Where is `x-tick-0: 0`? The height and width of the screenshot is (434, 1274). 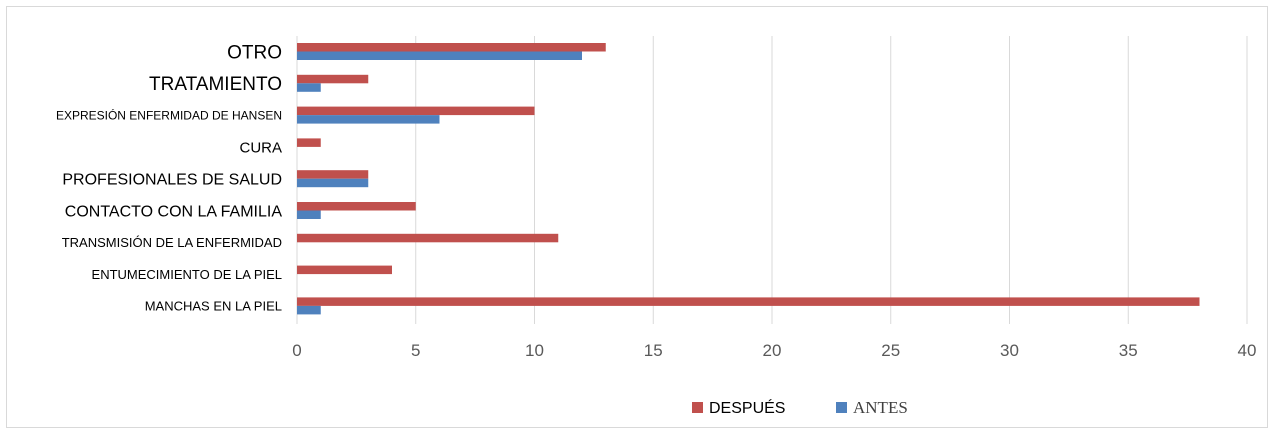
x-tick-0: 0 is located at coordinates (296, 350).